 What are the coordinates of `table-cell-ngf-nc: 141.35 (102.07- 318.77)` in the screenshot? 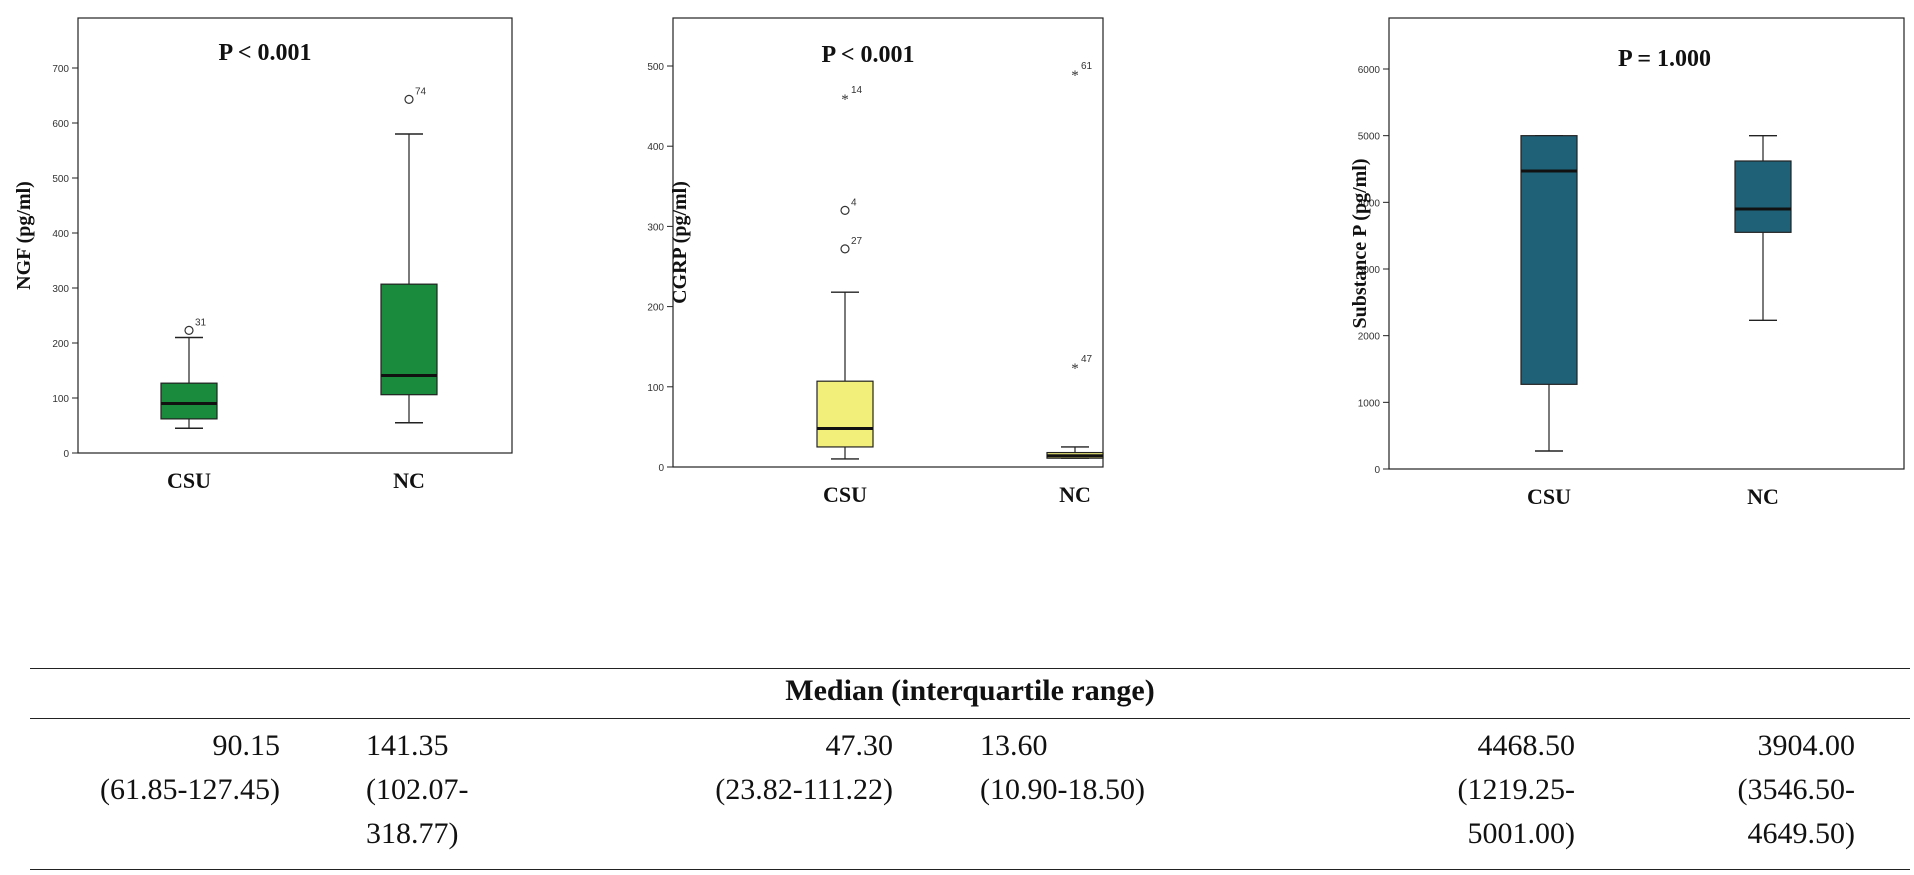 It's located at (417, 790).